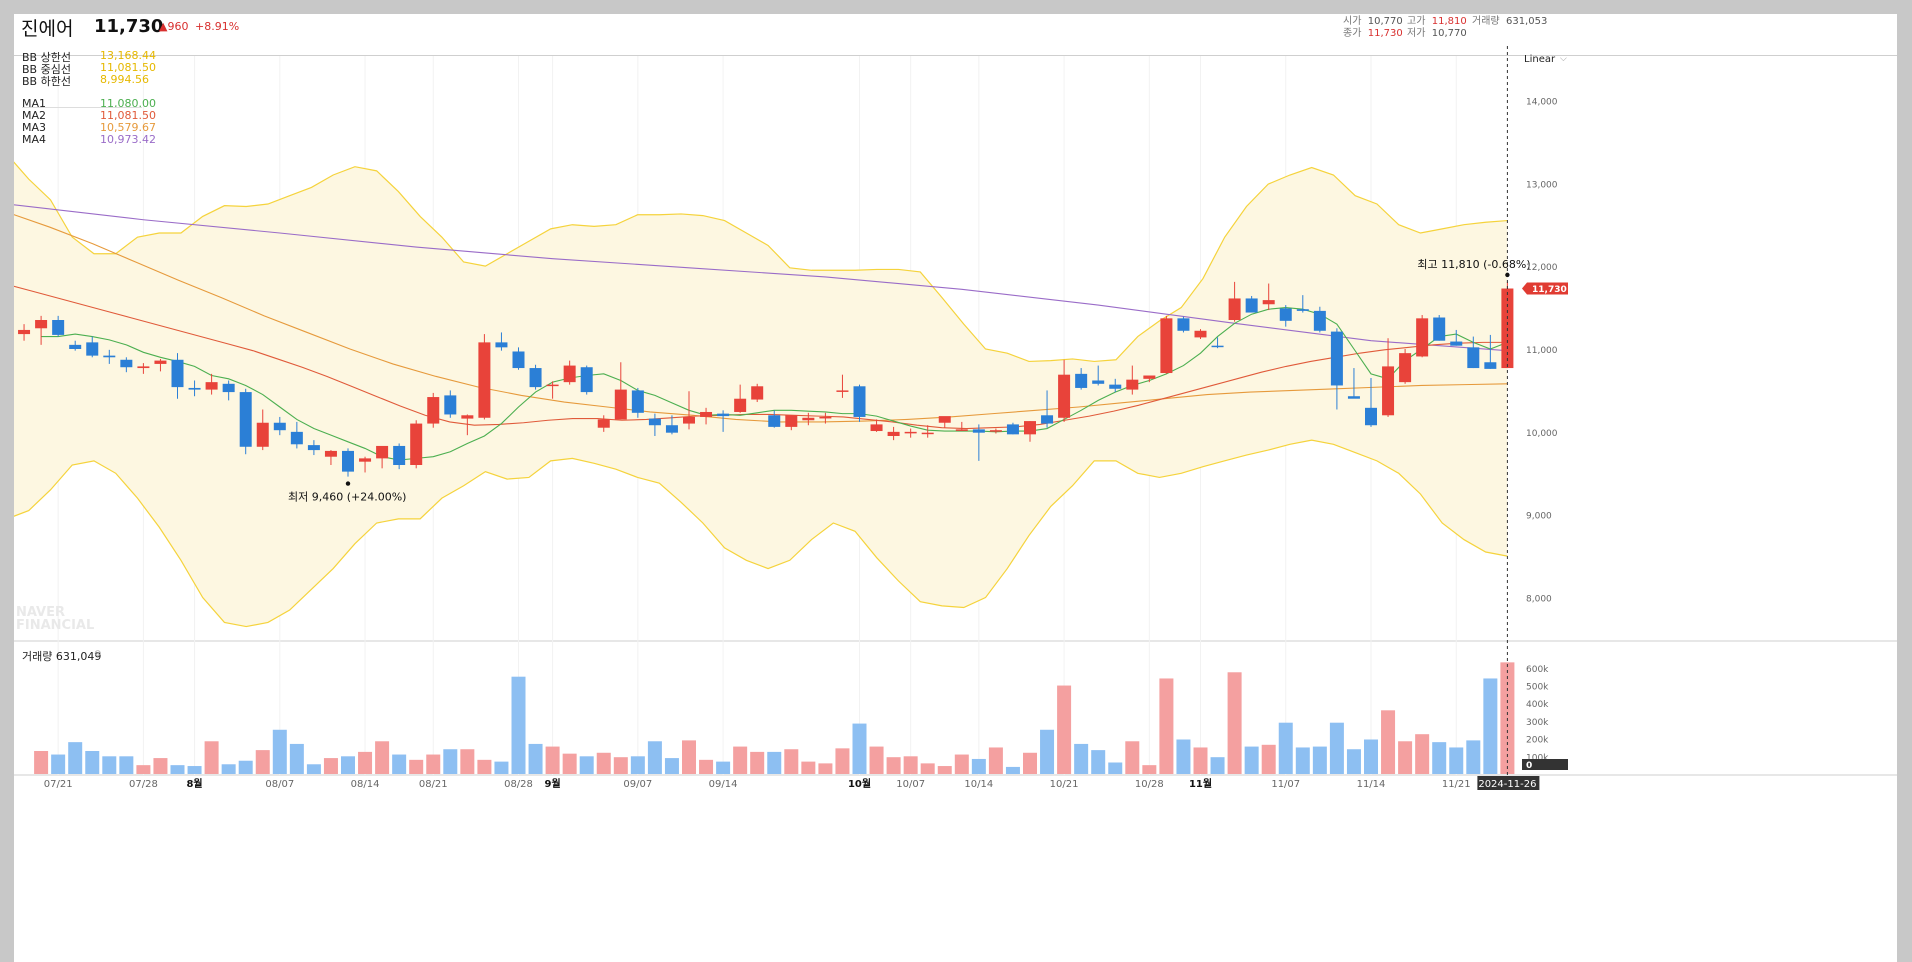 This screenshot has height=962, width=1912. What do you see at coordinates (1437, 21) in the screenshot?
I see `ohlc-high: 고가 11,810` at bounding box center [1437, 21].